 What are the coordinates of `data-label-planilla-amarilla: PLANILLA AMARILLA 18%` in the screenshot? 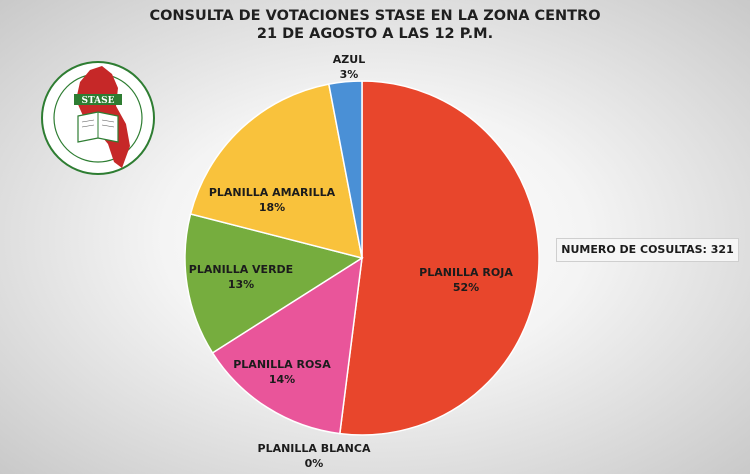 It's located at (272, 200).